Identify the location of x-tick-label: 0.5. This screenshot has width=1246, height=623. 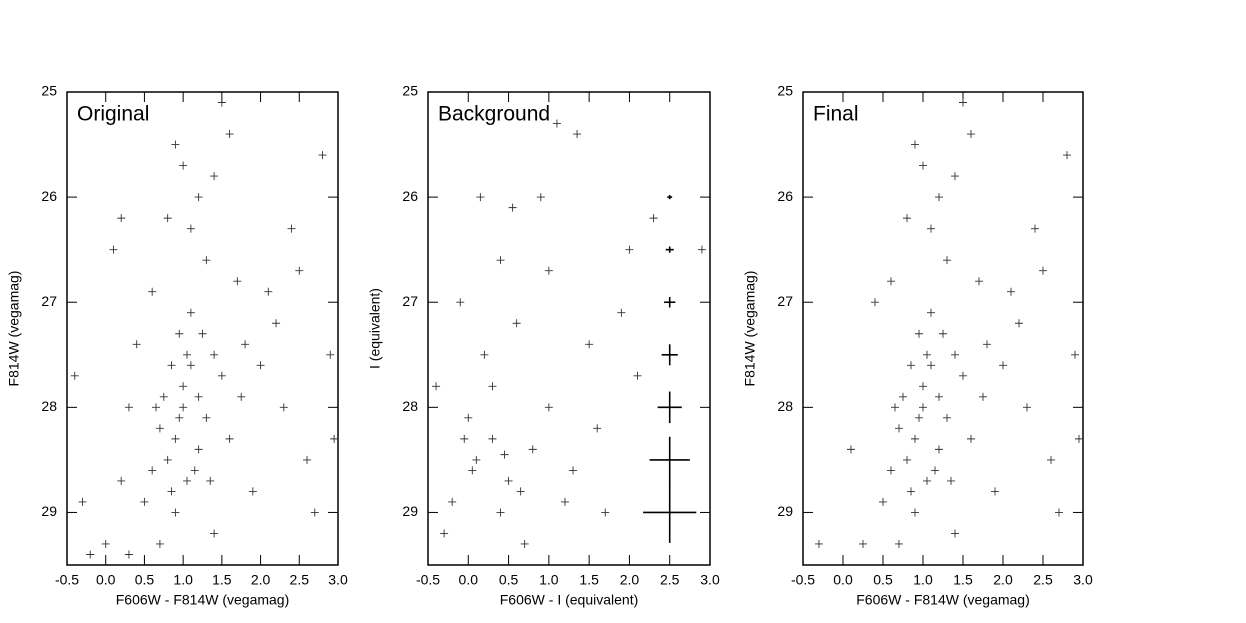
(145, 580).